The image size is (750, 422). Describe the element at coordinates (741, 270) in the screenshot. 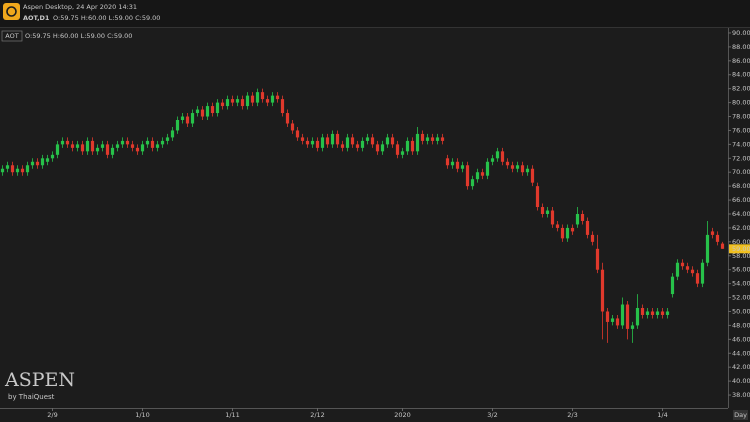

I see `y-tick-label: 56.00` at that location.